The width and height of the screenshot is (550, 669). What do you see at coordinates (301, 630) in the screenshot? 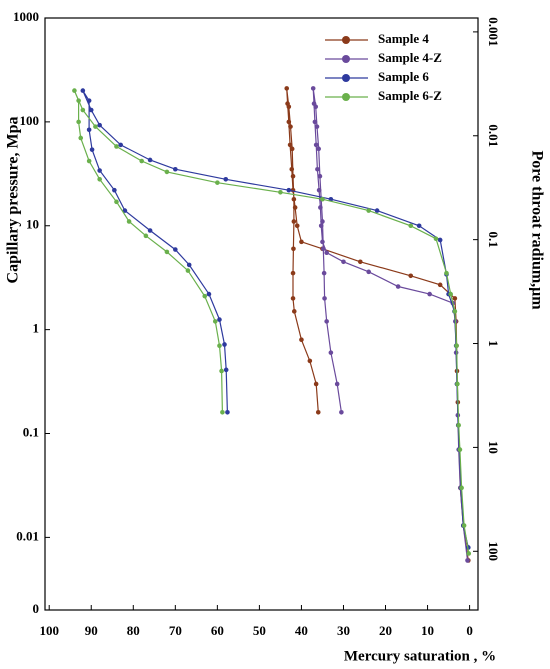
I see `x-tick-label: 40` at bounding box center [301, 630].